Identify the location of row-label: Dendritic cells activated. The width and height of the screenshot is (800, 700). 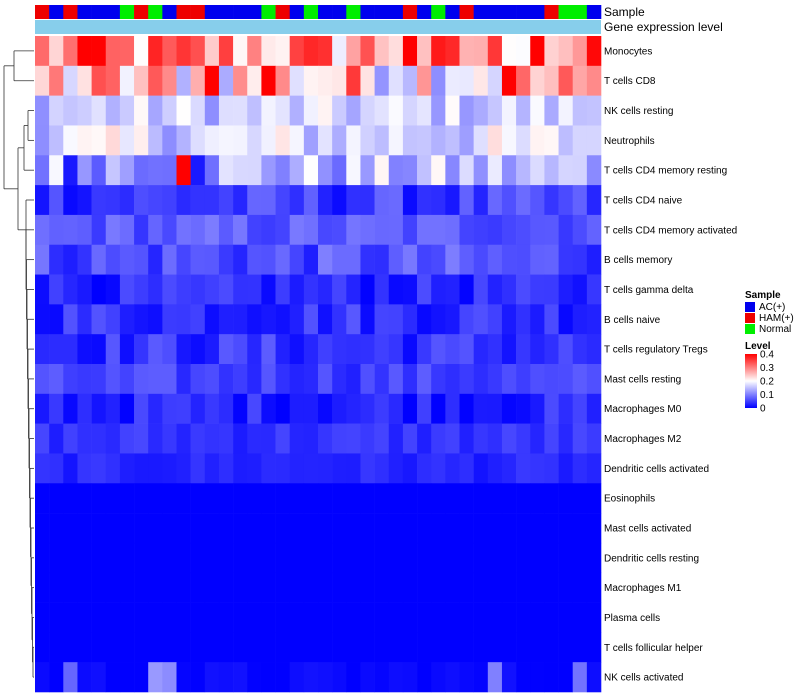
(656, 469).